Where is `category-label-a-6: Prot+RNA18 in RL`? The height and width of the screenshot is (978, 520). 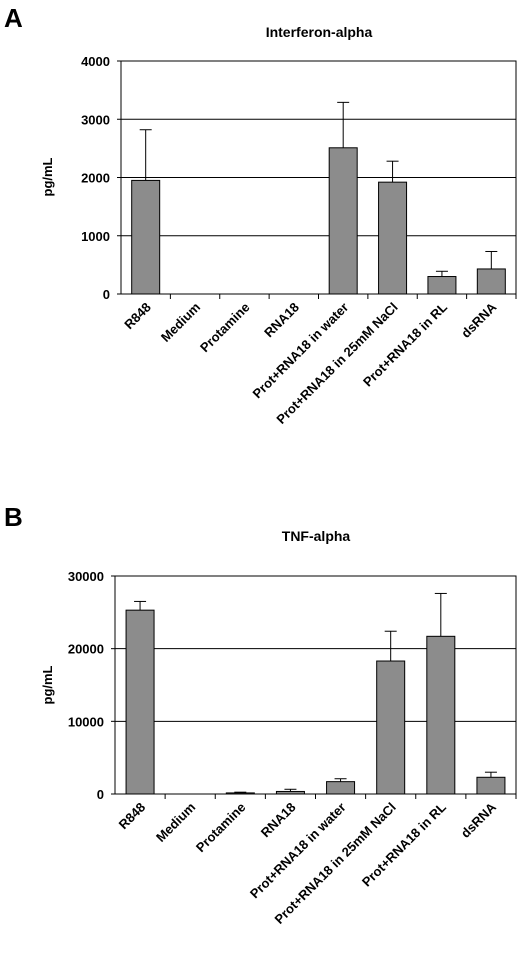
category-label-a-6: Prot+RNA18 in RL is located at coordinates (405, 344).